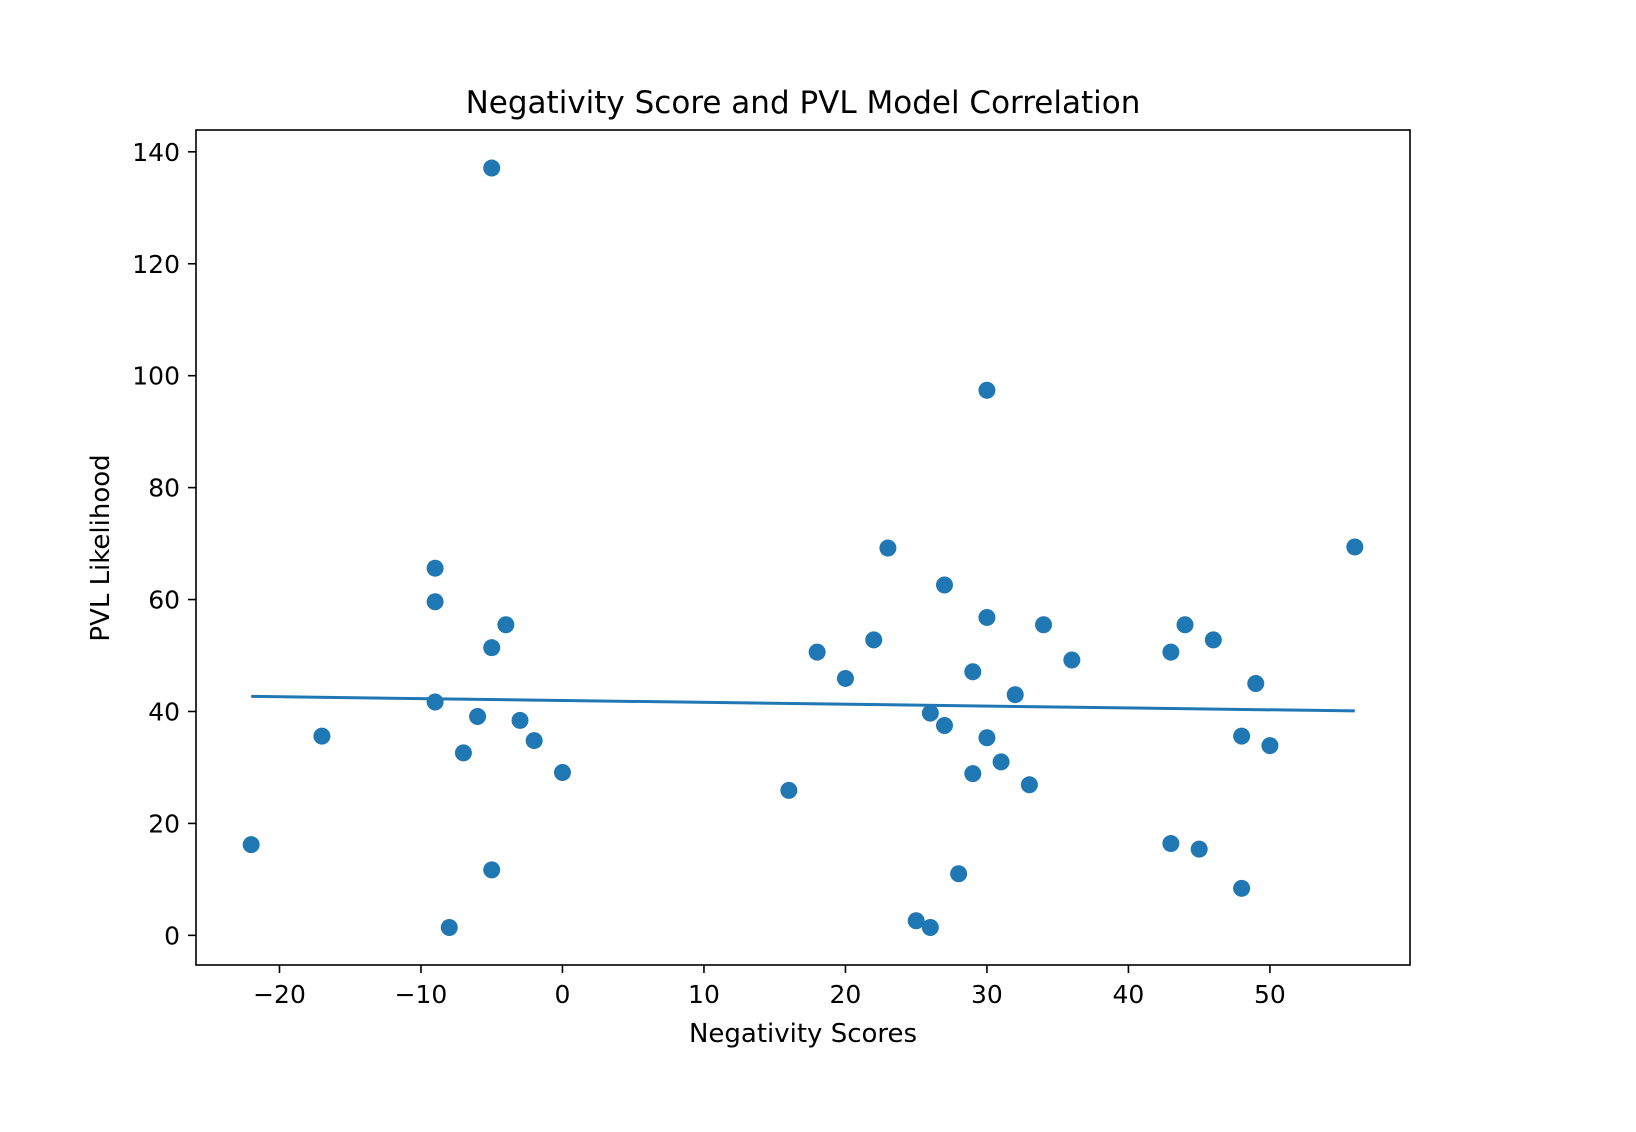  Describe the element at coordinates (769, 987) in the screenshot. I see `x-axis-ticks: −20 −10 0 10 20 30 40 50` at that location.